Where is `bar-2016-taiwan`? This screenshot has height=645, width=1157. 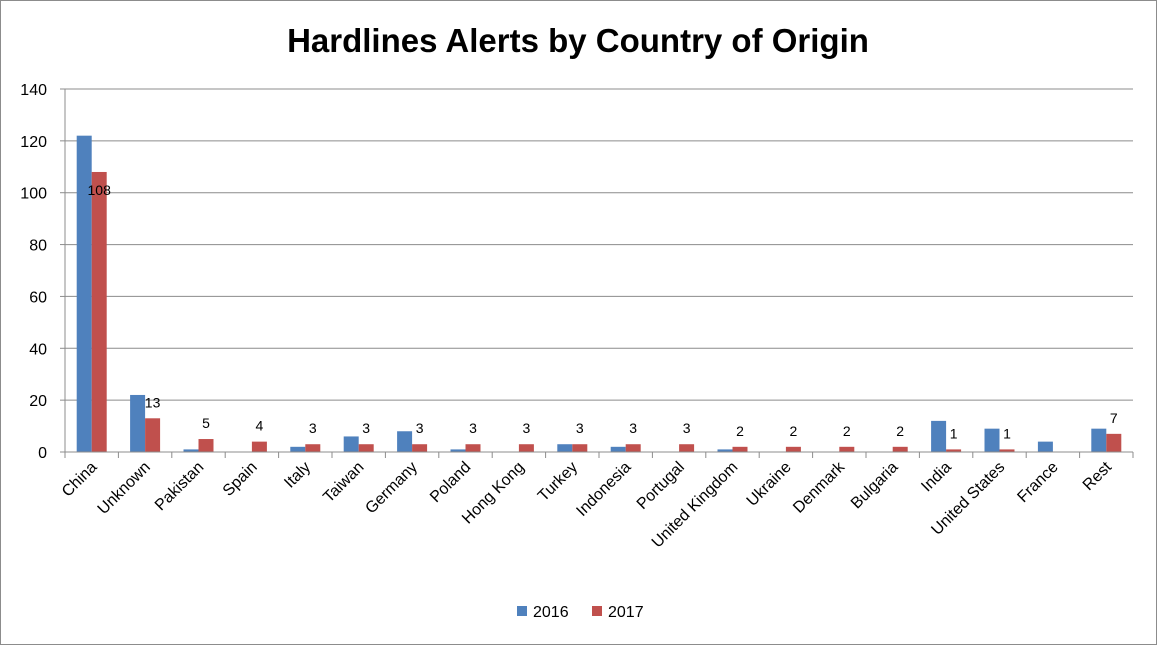 bar-2016-taiwan is located at coordinates (351, 444).